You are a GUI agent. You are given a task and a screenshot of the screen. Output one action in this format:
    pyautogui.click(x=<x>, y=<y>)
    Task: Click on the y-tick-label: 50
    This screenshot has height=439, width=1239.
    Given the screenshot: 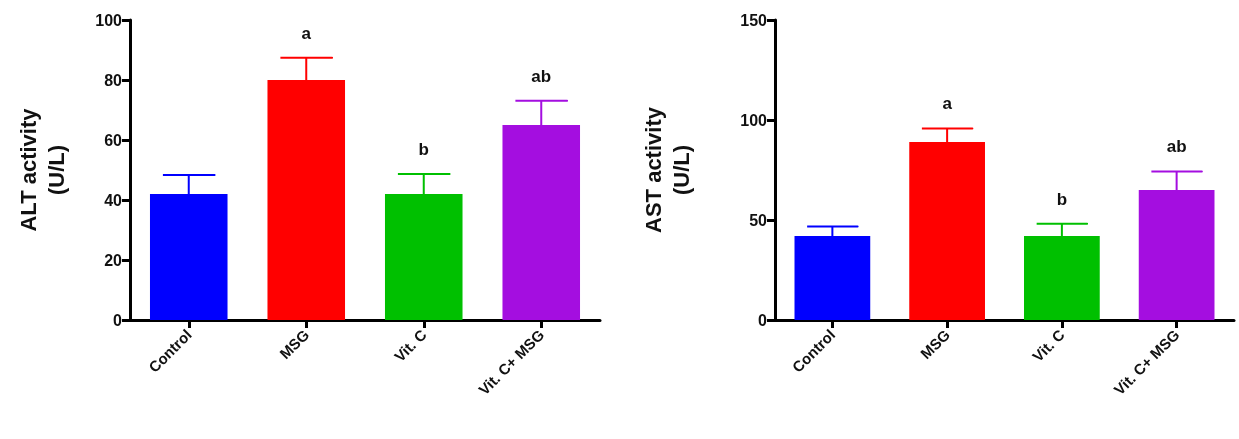 What is the action you would take?
    pyautogui.click(x=758, y=220)
    